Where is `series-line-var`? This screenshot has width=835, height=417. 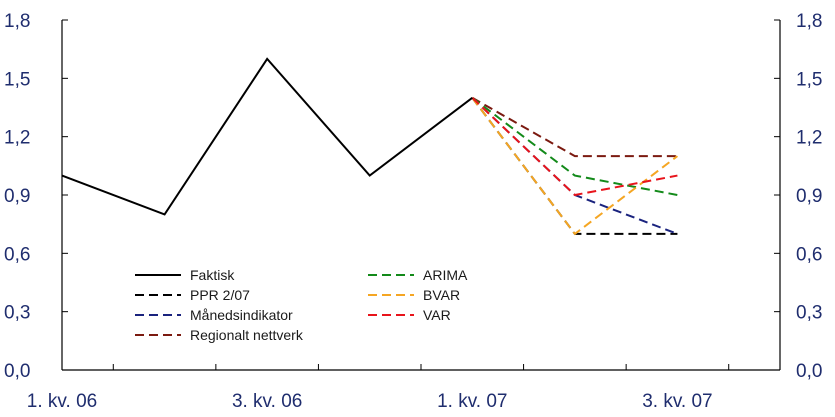
series-line-var is located at coordinates (574, 147).